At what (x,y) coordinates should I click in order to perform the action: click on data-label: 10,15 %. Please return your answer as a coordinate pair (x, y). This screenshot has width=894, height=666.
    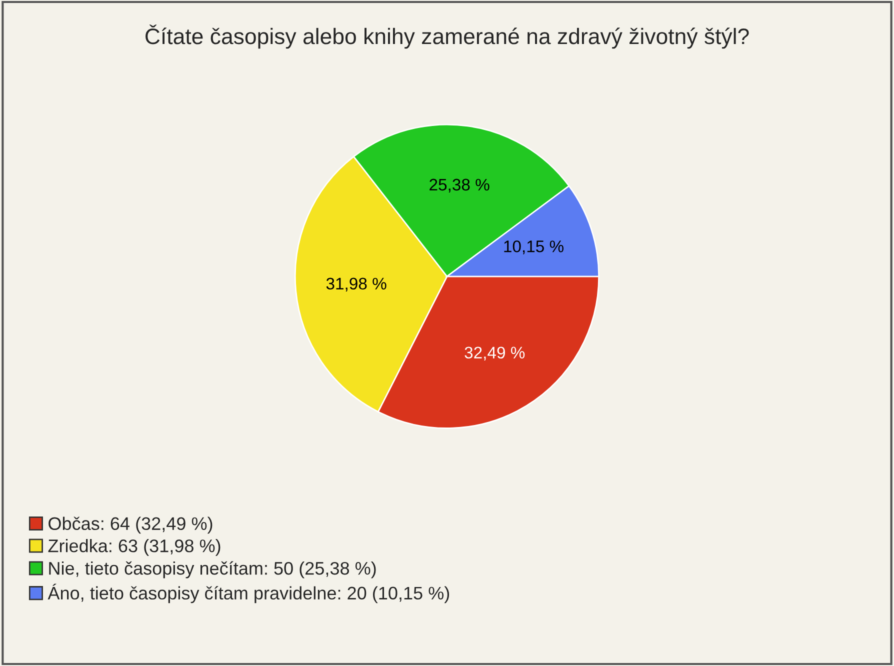
    Looking at the image, I should click on (534, 247).